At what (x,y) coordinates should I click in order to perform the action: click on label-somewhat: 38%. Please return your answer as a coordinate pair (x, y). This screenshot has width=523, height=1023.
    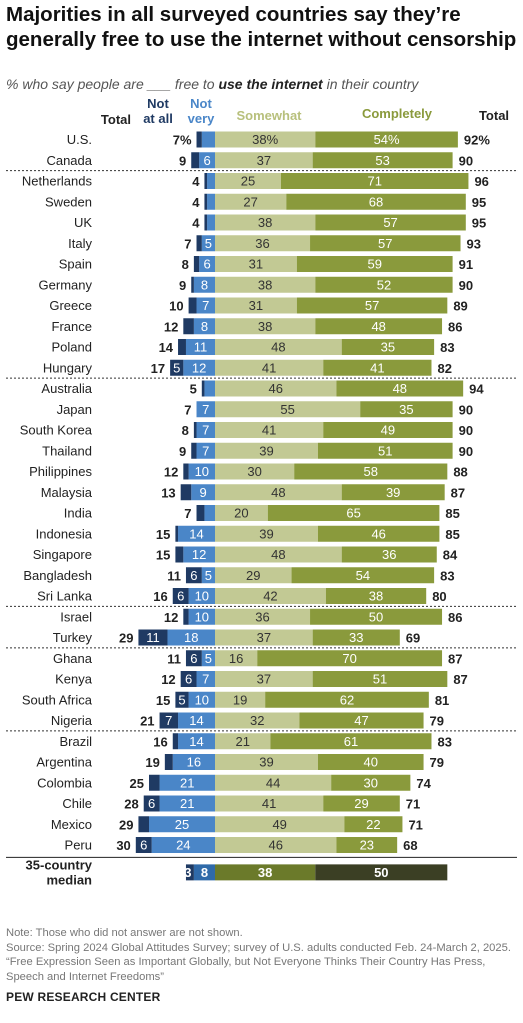
    Looking at the image, I should click on (265, 139).